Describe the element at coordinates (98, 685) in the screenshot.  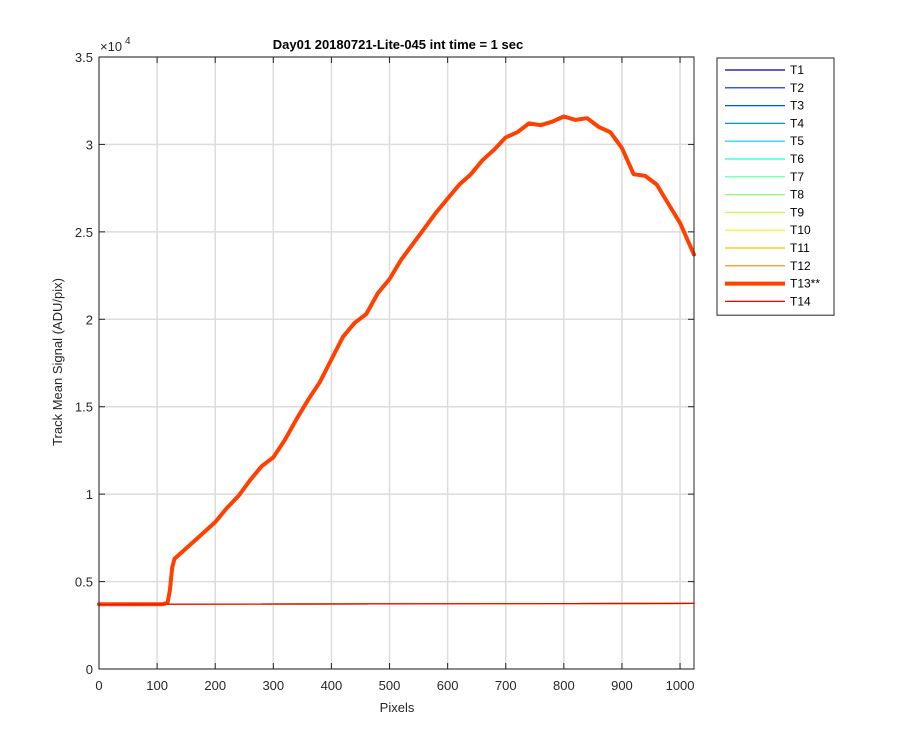
I see `x-tick-label: 0` at that location.